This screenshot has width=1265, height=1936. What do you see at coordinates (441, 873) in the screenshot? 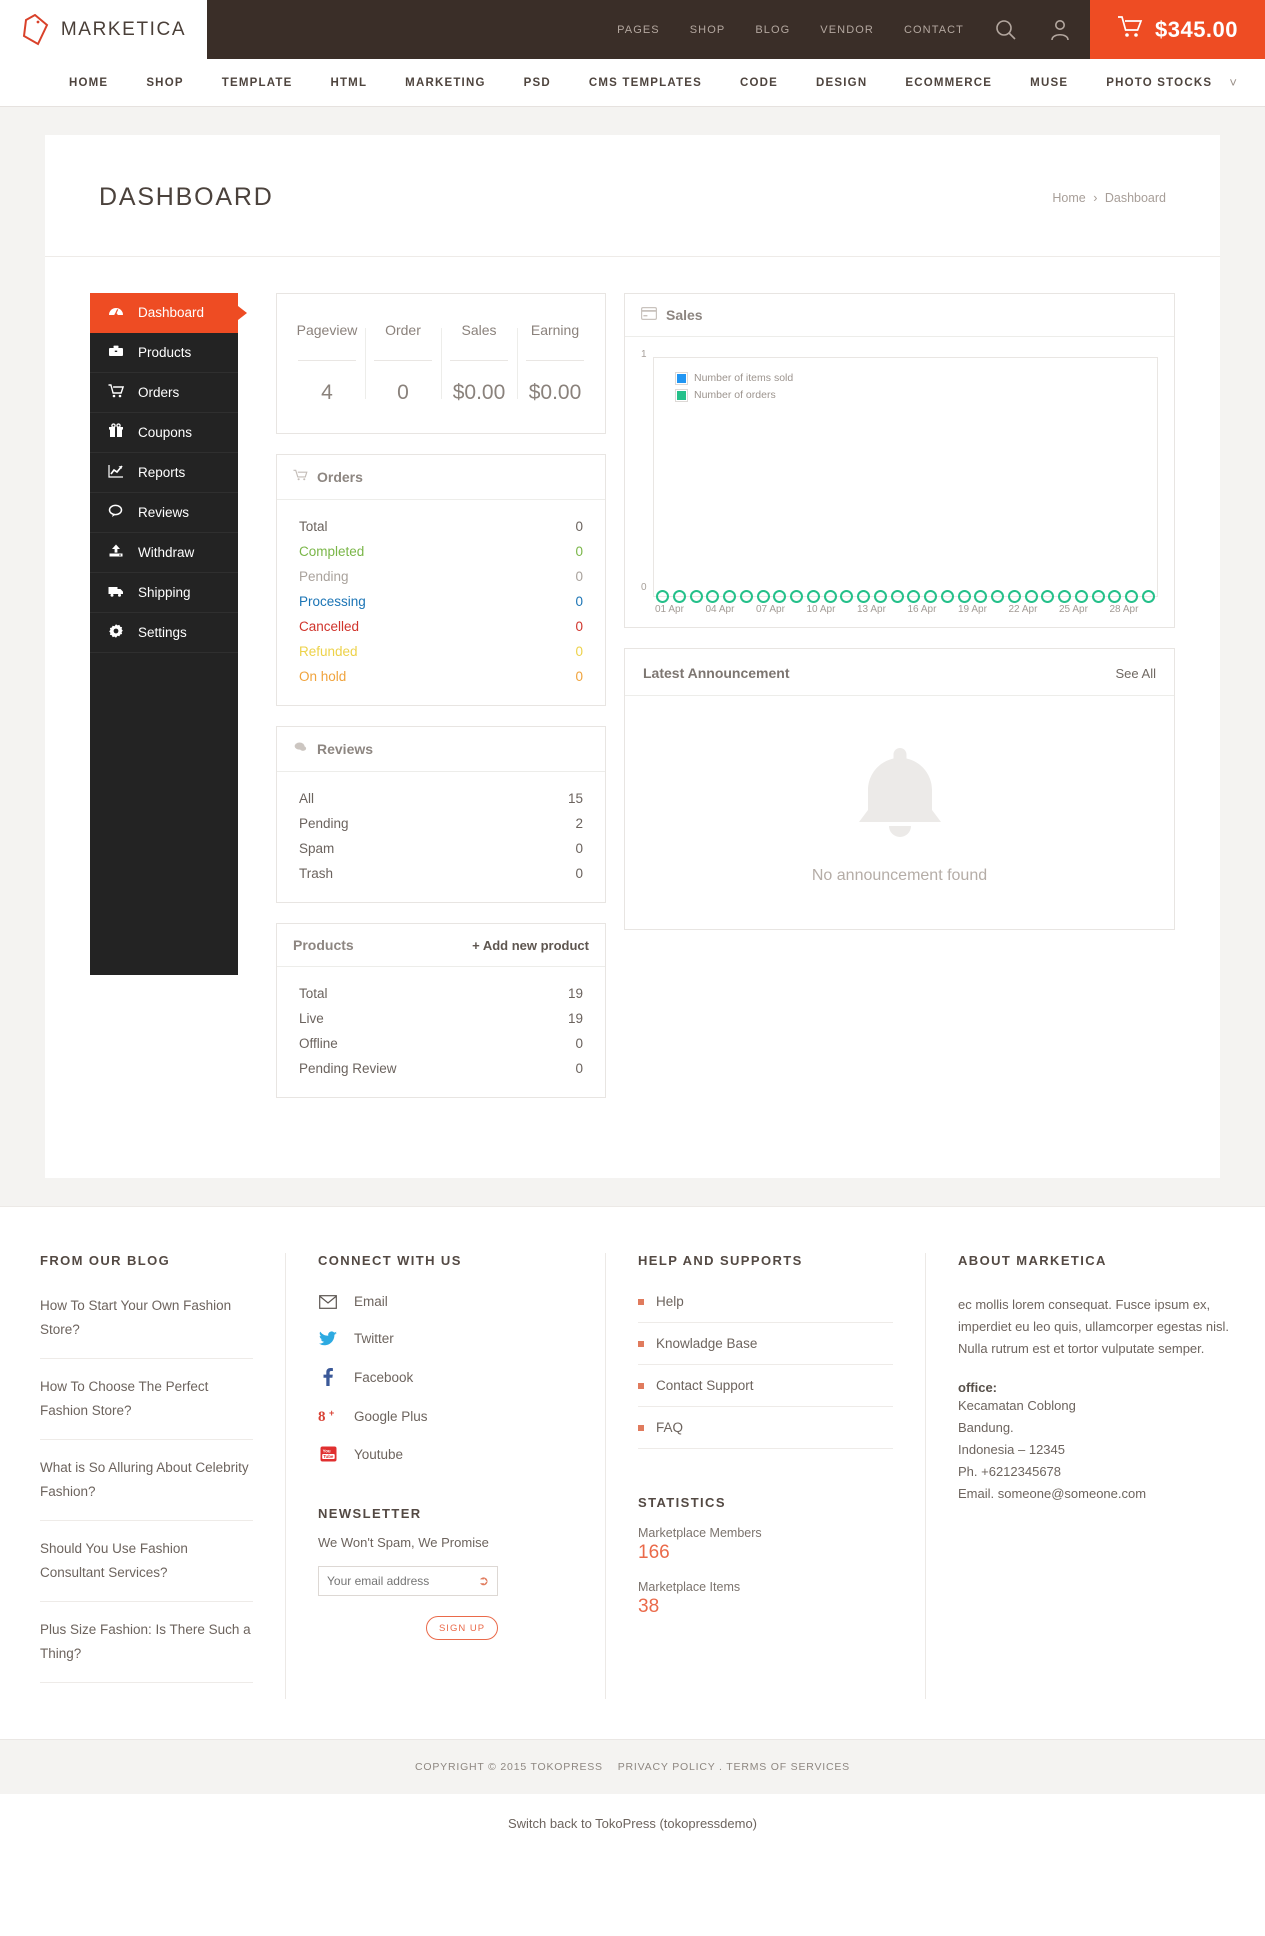
I see `reviews-row-trash: Trash 0` at bounding box center [441, 873].